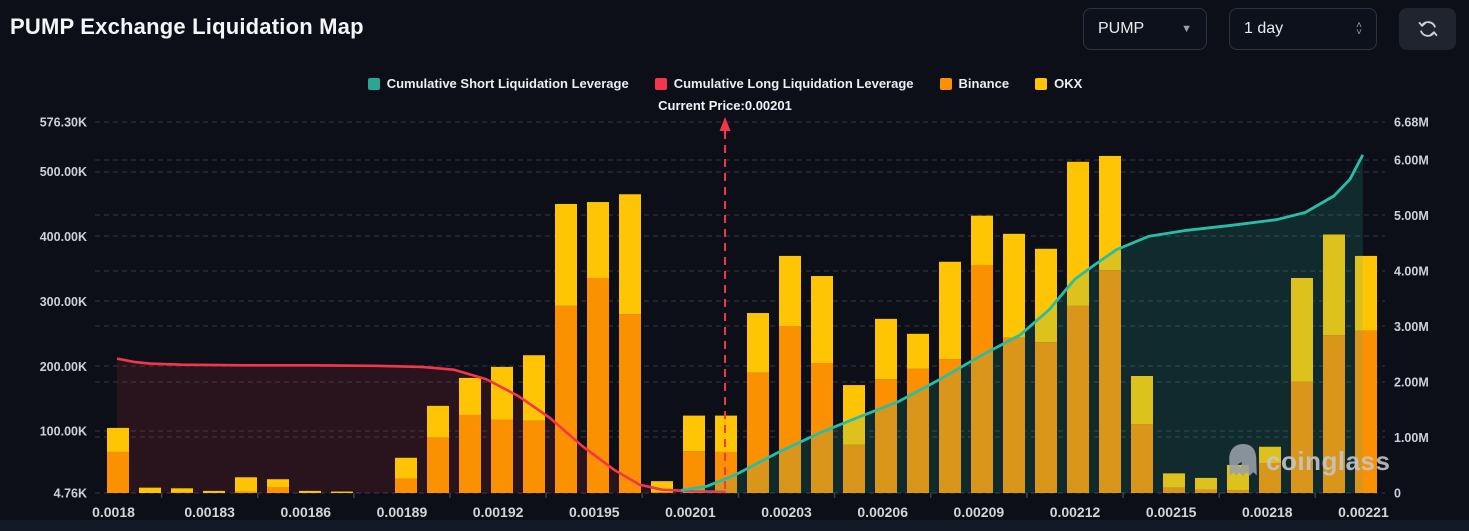 This screenshot has height=531, width=1469. I want to click on refresh-button, so click(1427, 29).